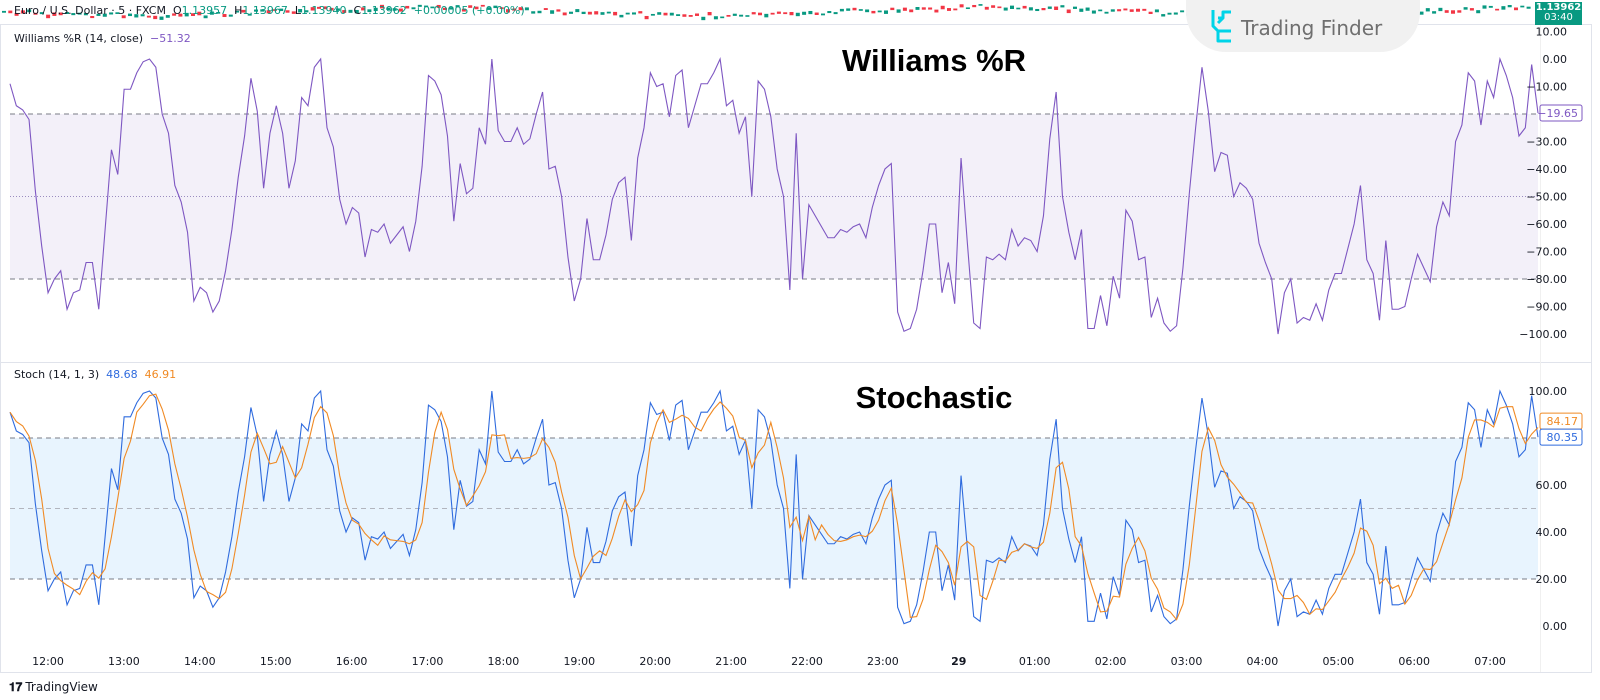 This screenshot has width=1600, height=700. I want to click on stoch-ytick-label: 0.00, so click(1555, 626).